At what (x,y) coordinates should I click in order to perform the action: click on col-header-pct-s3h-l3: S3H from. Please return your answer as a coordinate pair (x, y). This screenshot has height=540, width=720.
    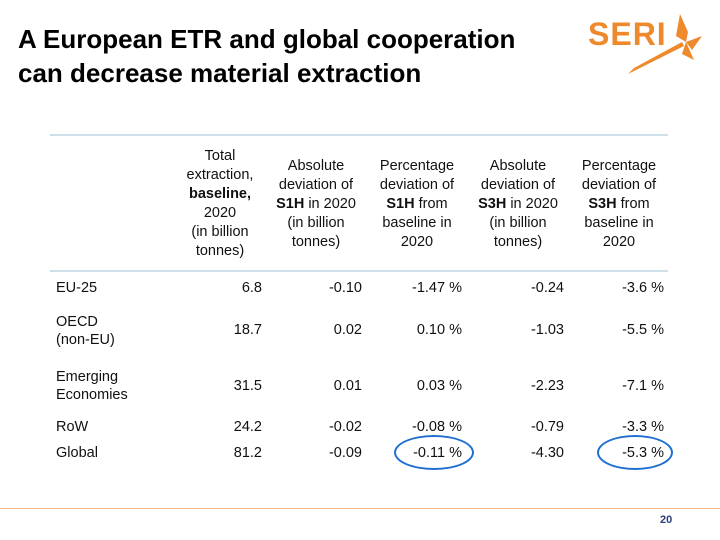
    Looking at the image, I should click on (619, 204).